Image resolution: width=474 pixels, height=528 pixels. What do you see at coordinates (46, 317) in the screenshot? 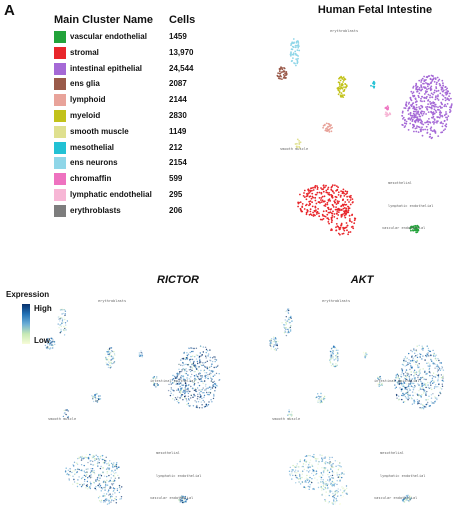
I see `expression-legend: Expression High Low` at bounding box center [46, 317].